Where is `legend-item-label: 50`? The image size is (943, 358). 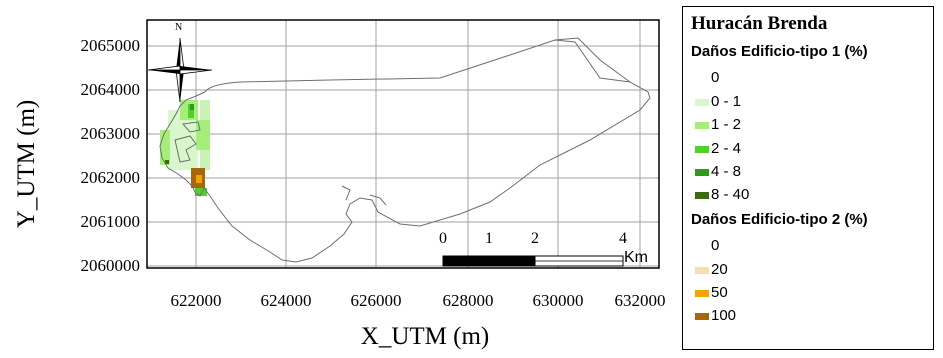
legend-item-label: 50 is located at coordinates (719, 292).